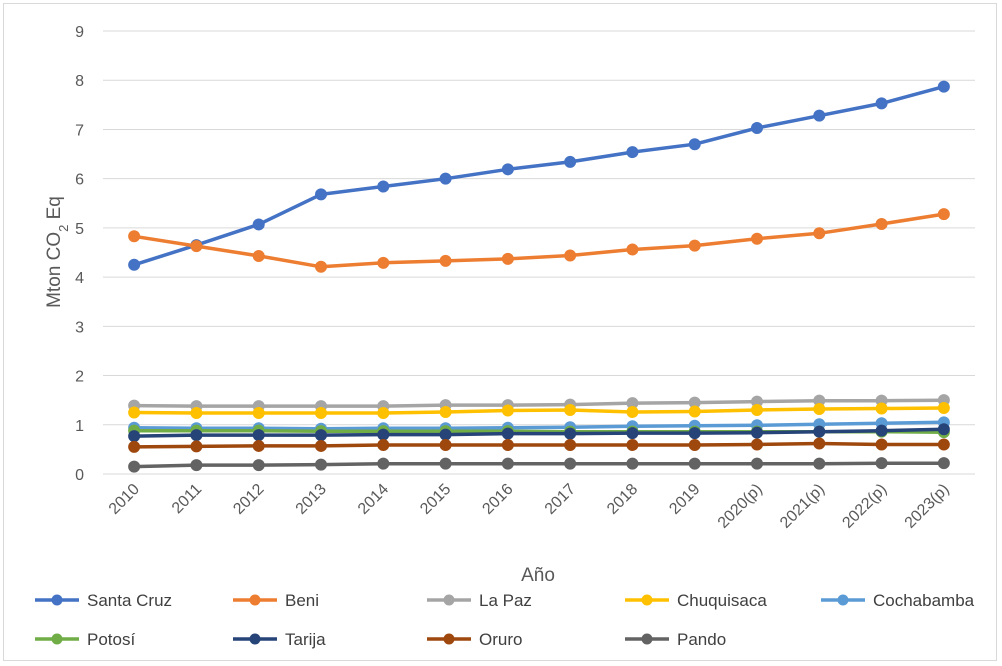  I want to click on legend-item: Pando, so click(675, 639).